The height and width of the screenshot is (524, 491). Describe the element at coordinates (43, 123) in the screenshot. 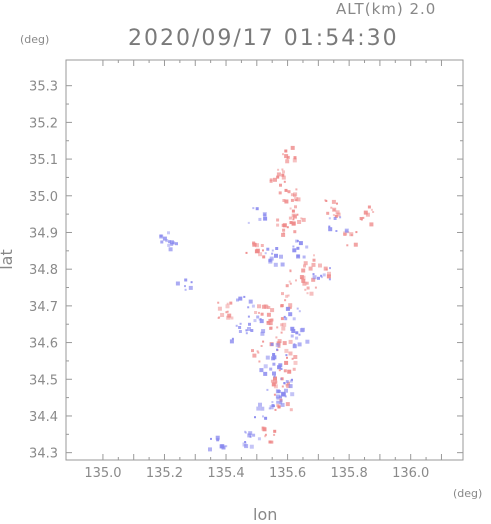

I see `y-tick-label: 35.2` at that location.